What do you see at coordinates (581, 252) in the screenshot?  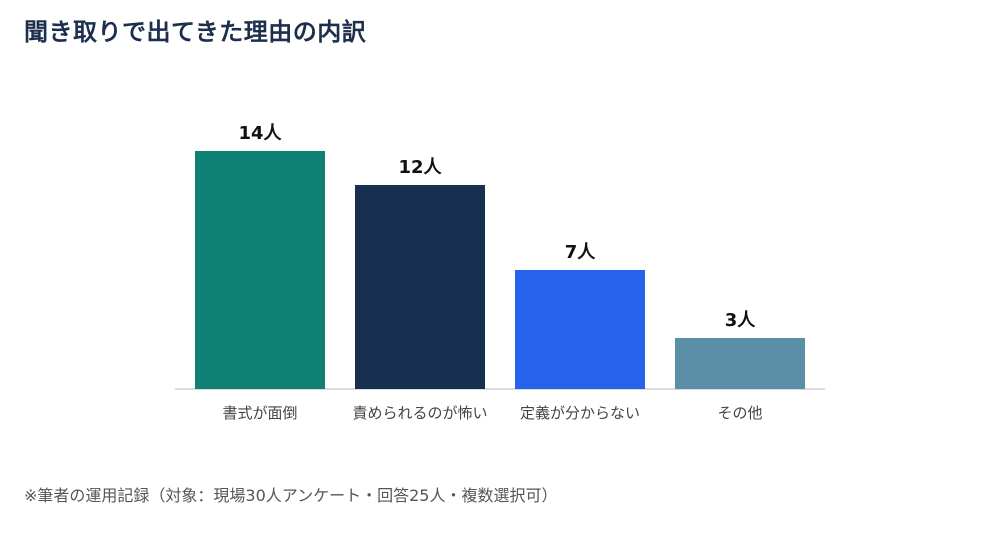 I see `bar-value-label-3: 7人` at bounding box center [581, 252].